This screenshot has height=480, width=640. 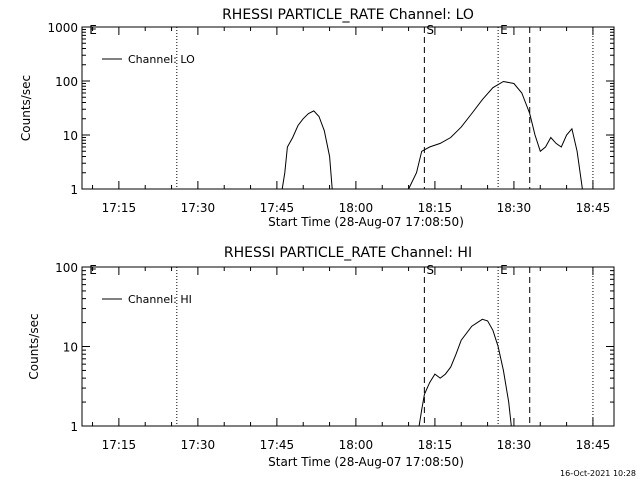 I want to click on x-tick-label-0: 17:30, so click(x=198, y=208).